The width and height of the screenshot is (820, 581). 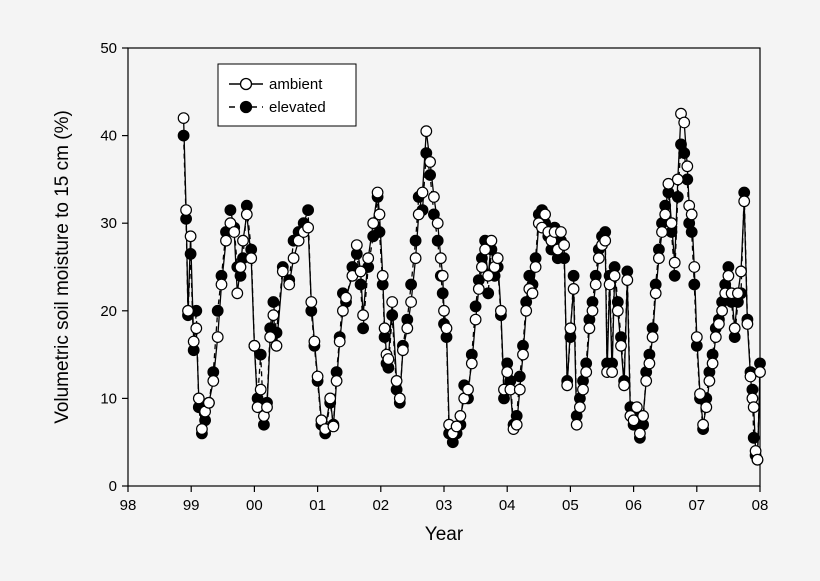 I want to click on x-axis-title: Year, so click(x=444, y=534).